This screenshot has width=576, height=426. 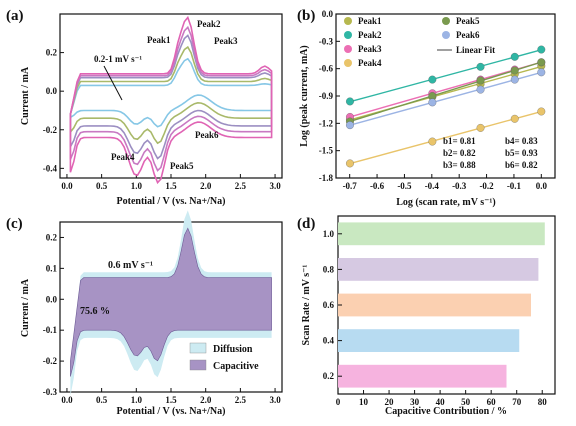 What do you see at coordinates (521, 165) in the screenshot?
I see `slope-label: b6= 0.82` at bounding box center [521, 165].